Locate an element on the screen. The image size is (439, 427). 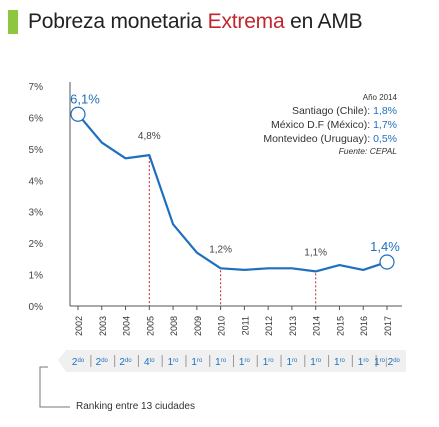
ranking-row-background is located at coordinates (236, 361).